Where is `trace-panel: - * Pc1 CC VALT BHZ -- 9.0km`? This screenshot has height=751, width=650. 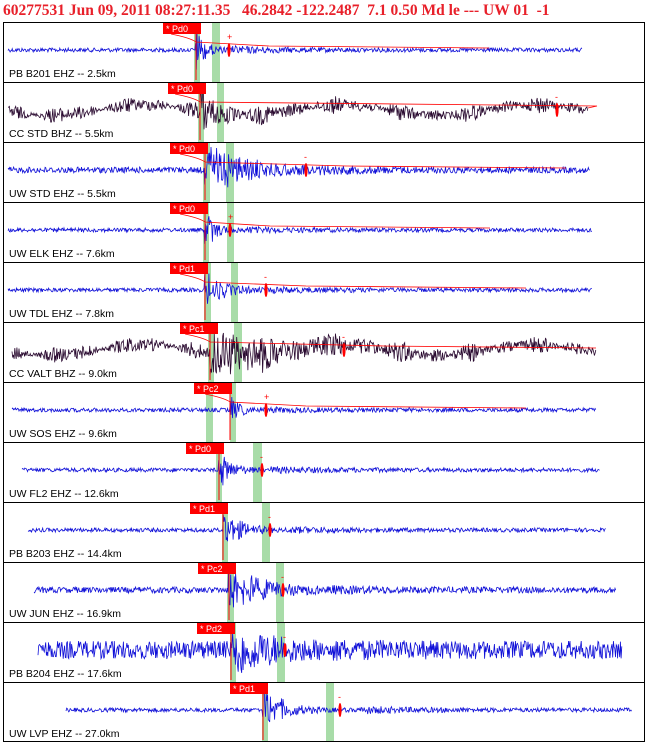
trace-panel: - * Pc1 CC VALT BHZ -- 9.0km is located at coordinates (324, 352).